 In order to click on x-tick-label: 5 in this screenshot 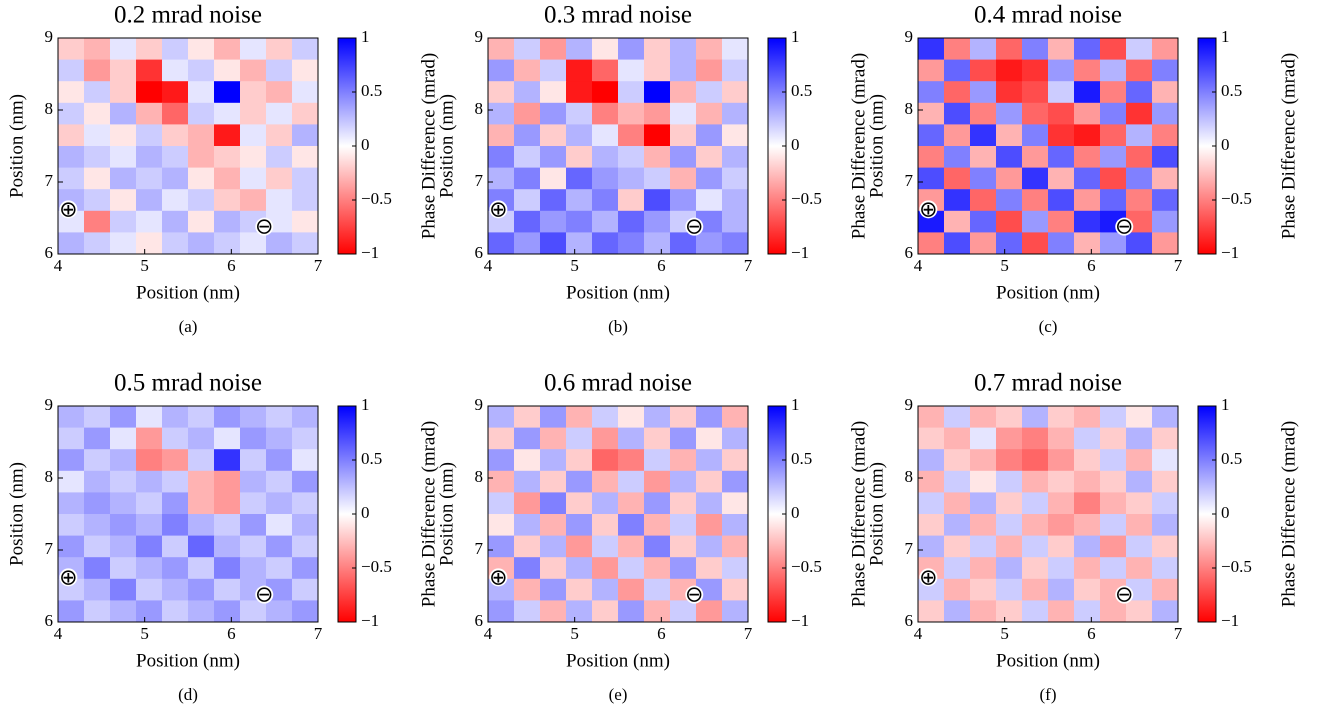, I will do `click(144, 633)`.